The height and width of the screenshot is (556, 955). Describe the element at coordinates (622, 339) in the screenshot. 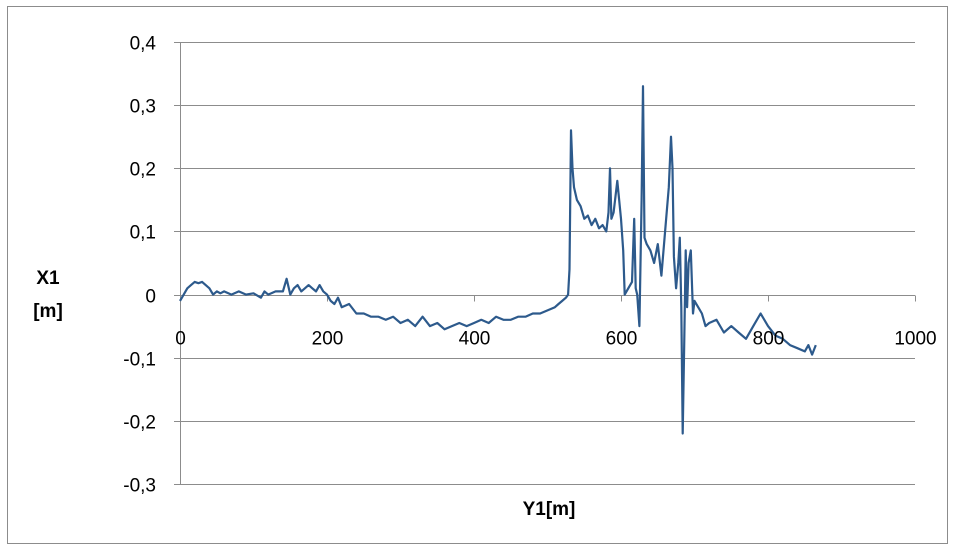

I see `x-tick-label: 600` at that location.